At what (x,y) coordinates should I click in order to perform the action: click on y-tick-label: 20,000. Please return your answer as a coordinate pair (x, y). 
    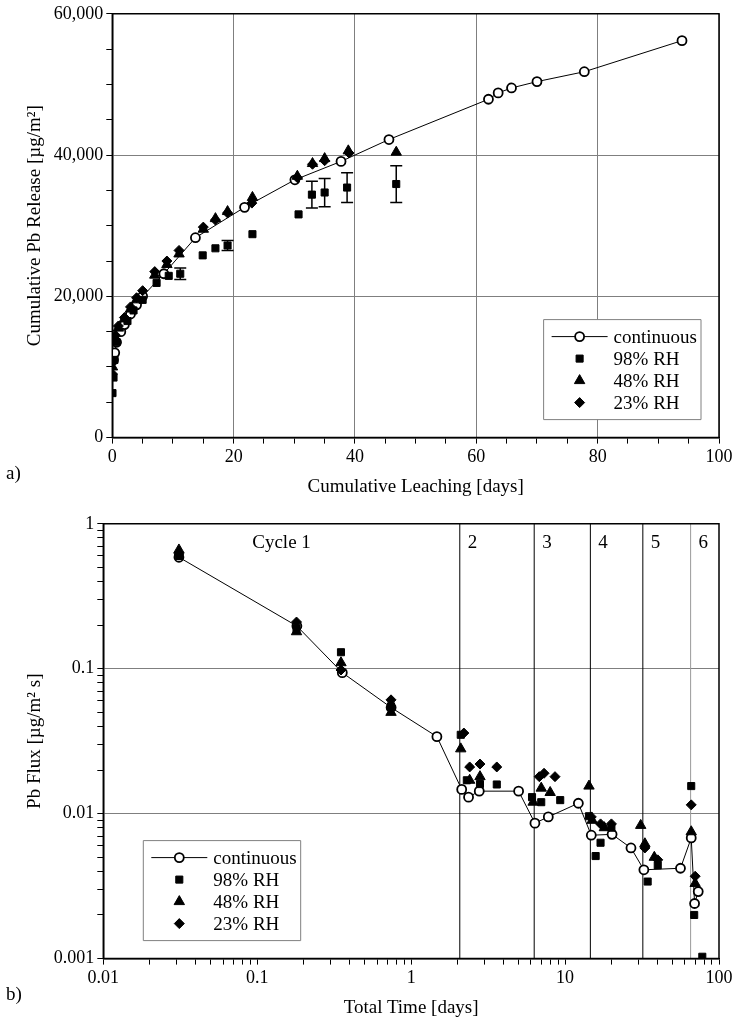
    Looking at the image, I should click on (78, 295).